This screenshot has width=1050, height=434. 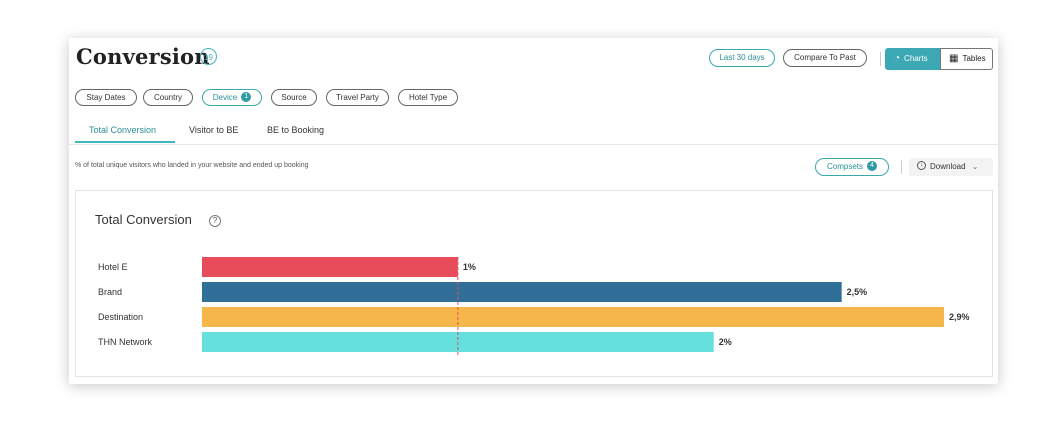 I want to click on filter-travel-party: Travel Party, so click(x=357, y=97).